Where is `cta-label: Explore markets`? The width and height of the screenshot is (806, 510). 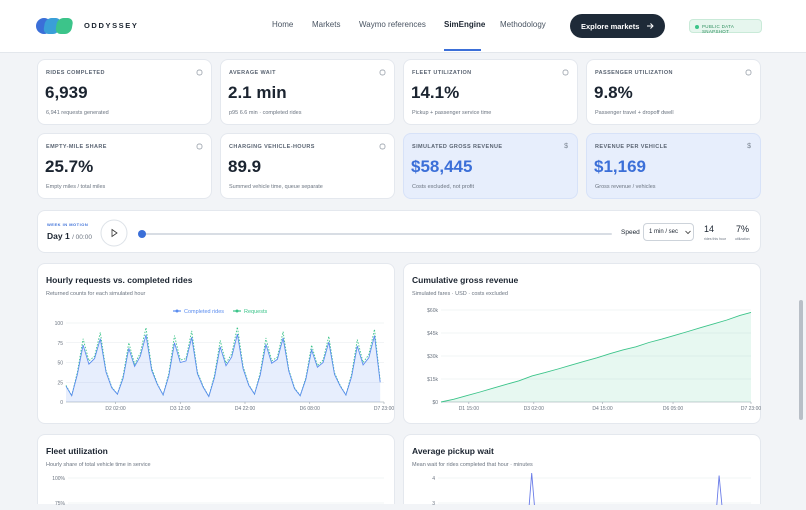
cta-label: Explore markets is located at coordinates (610, 26).